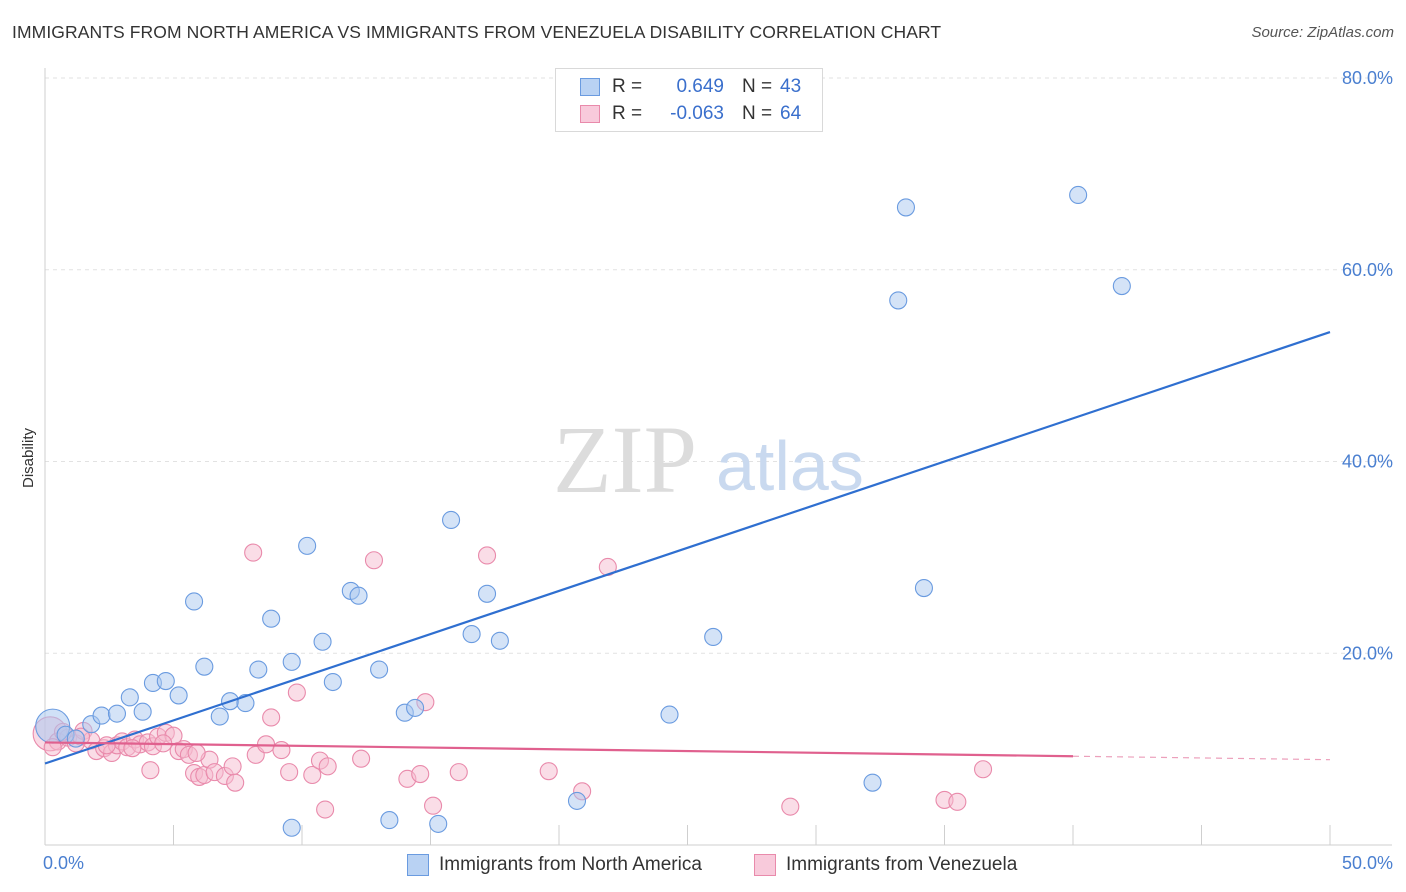  Describe the element at coordinates (570, 864) in the screenshot. I see `series-label-north-america: Immigrants from North America` at that location.